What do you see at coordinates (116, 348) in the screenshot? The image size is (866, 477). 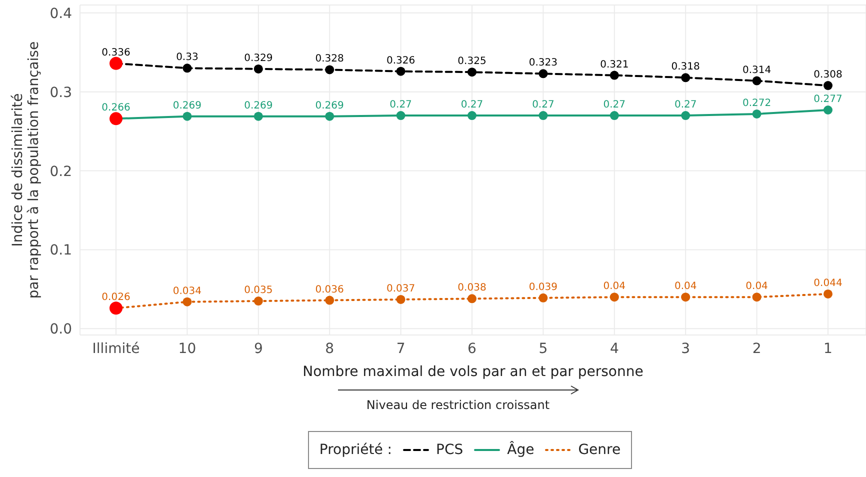 I see `x-tick-label: Illimité` at bounding box center [116, 348].